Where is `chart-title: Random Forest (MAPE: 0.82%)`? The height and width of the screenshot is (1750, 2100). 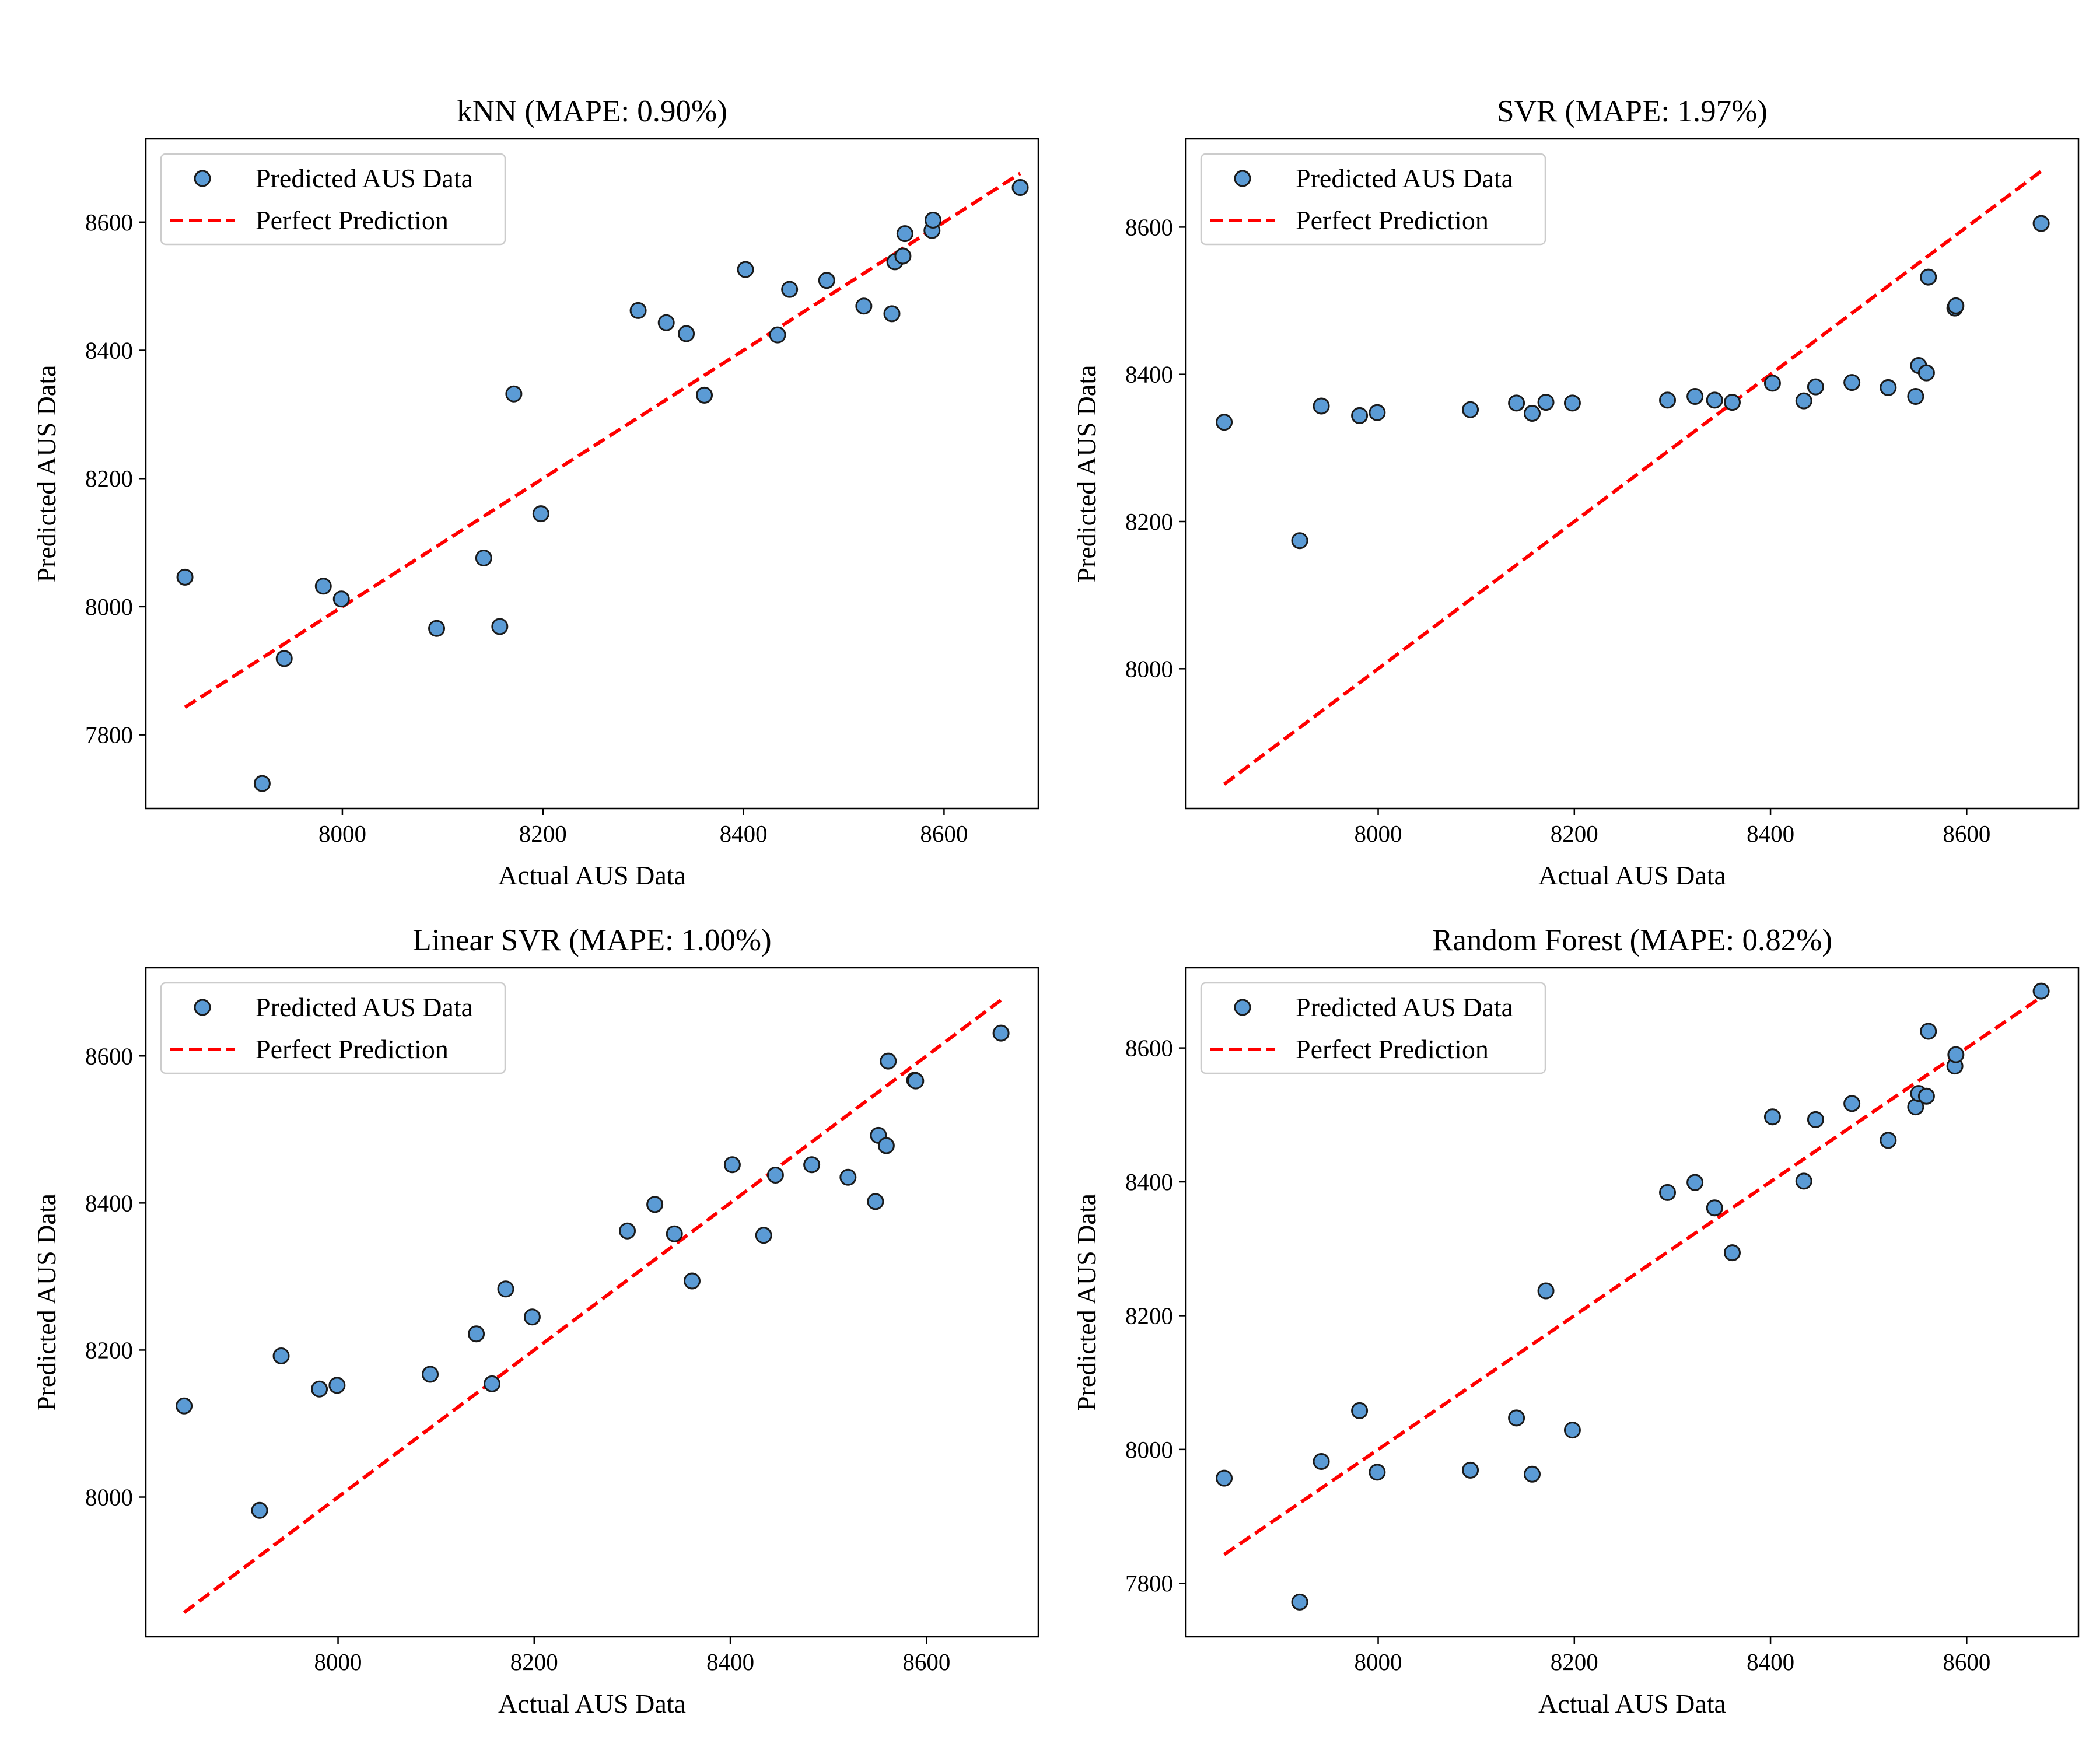 chart-title: Random Forest (MAPE: 0.82%) is located at coordinates (1632, 940).